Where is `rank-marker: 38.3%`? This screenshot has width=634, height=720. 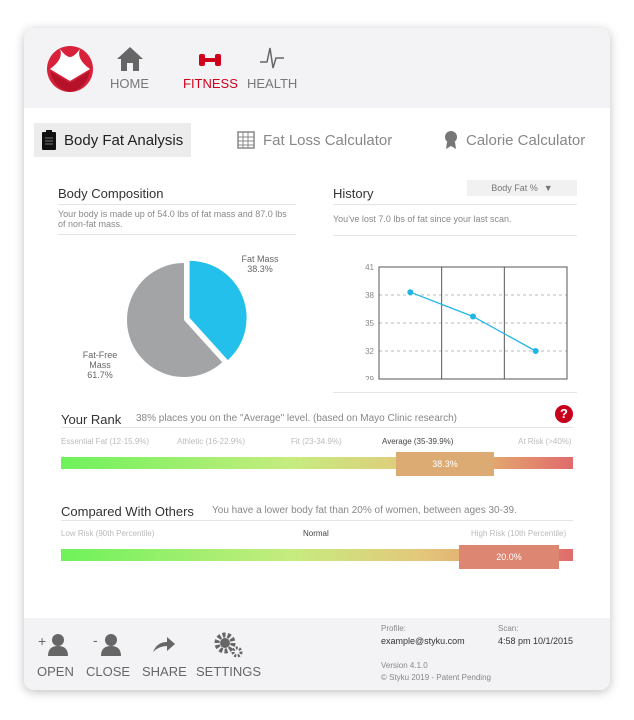 rank-marker: 38.3% is located at coordinates (445, 464).